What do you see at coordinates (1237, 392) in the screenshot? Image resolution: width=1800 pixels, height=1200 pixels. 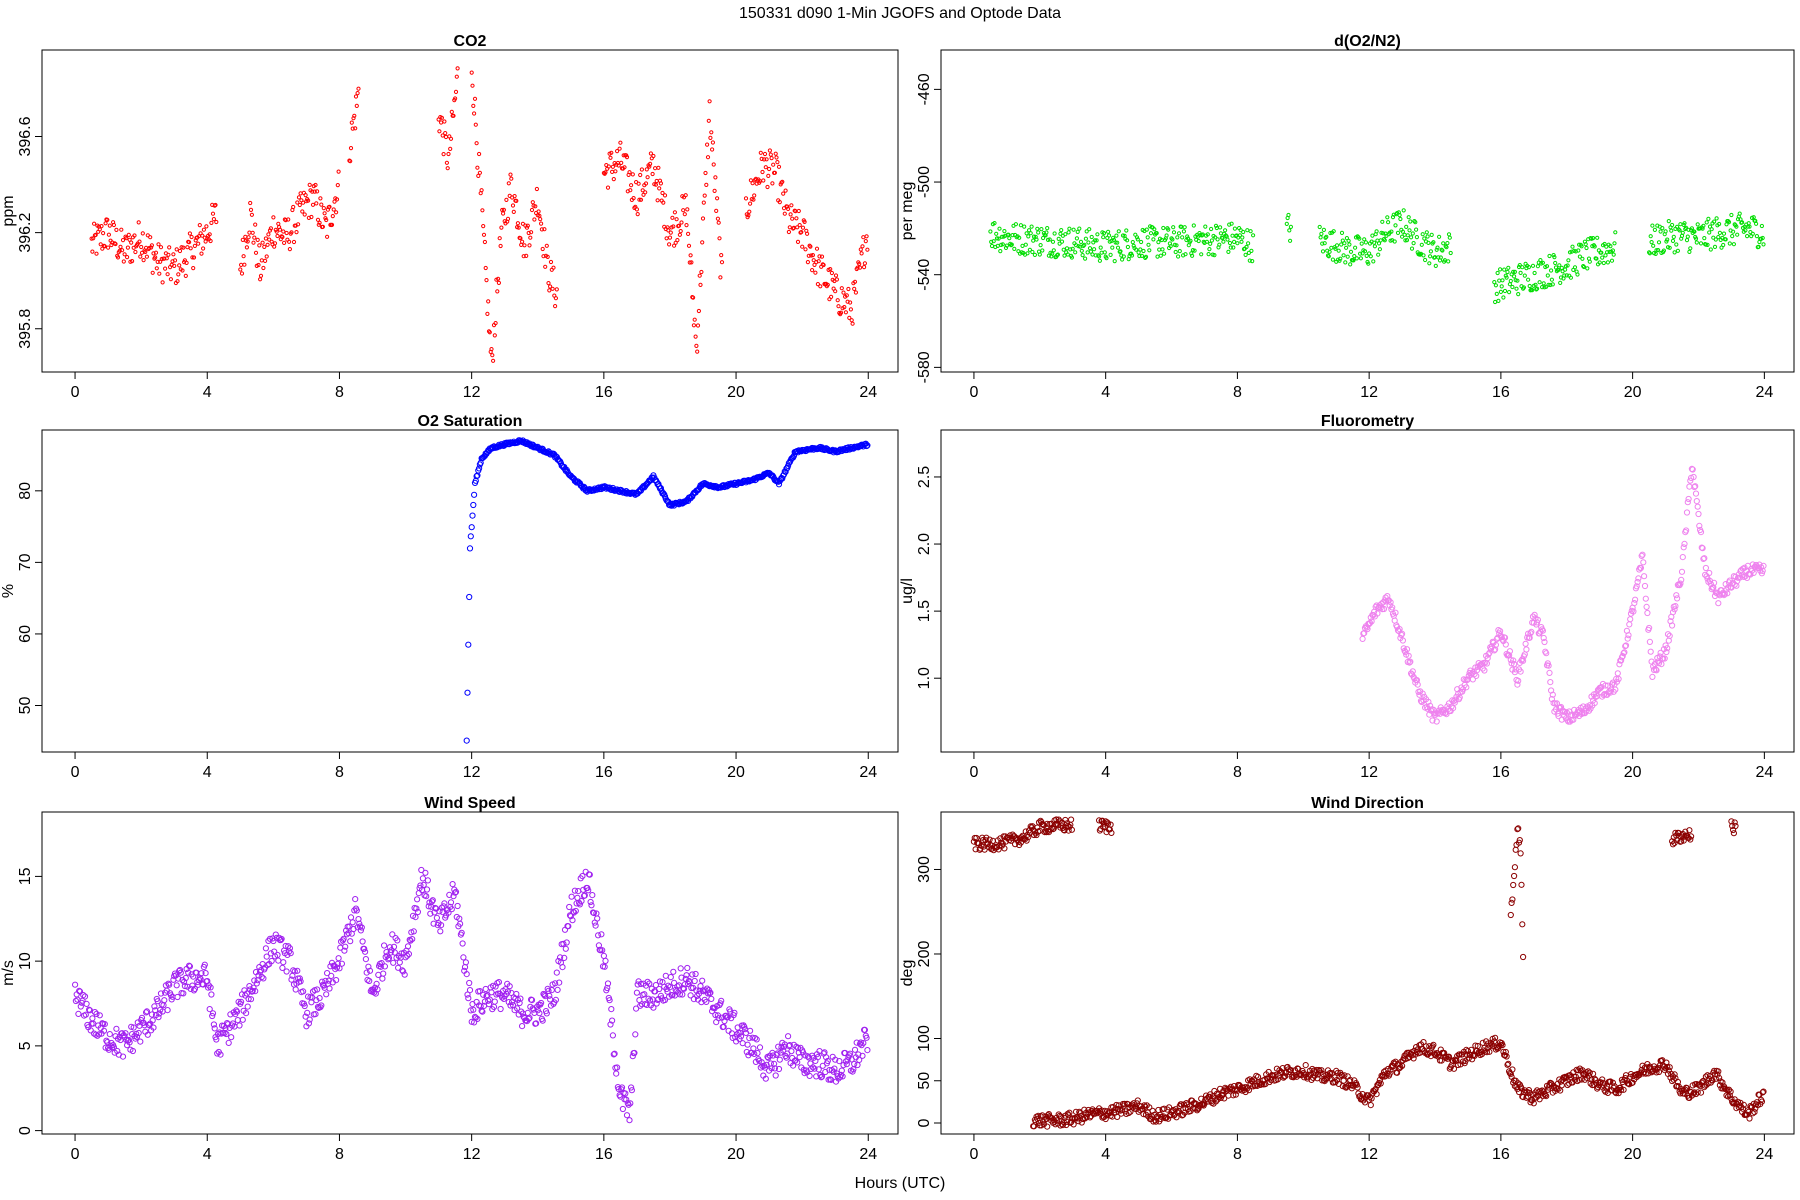 I see `x-tick-label: 8` at bounding box center [1237, 392].